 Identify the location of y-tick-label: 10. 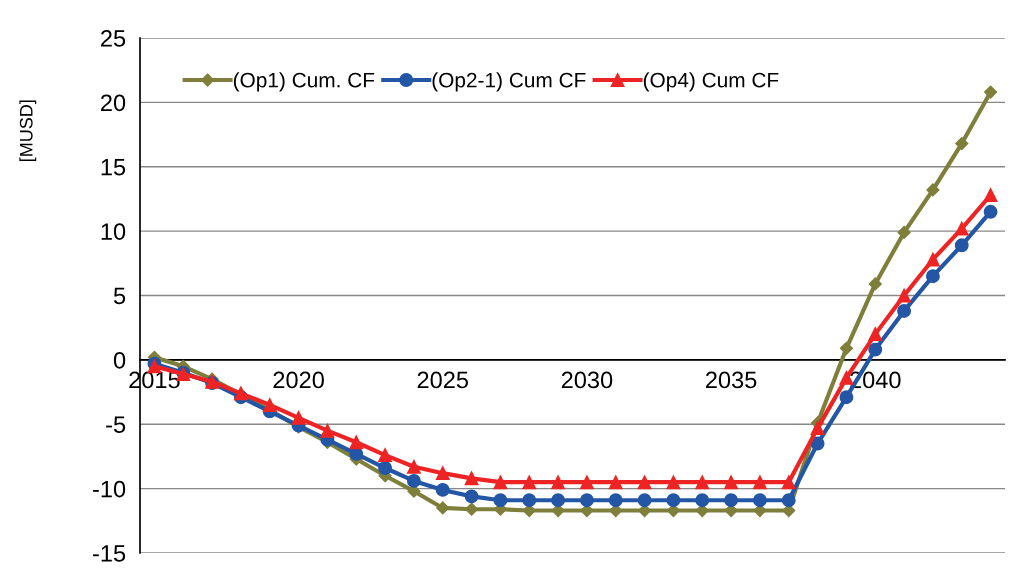
(113, 231).